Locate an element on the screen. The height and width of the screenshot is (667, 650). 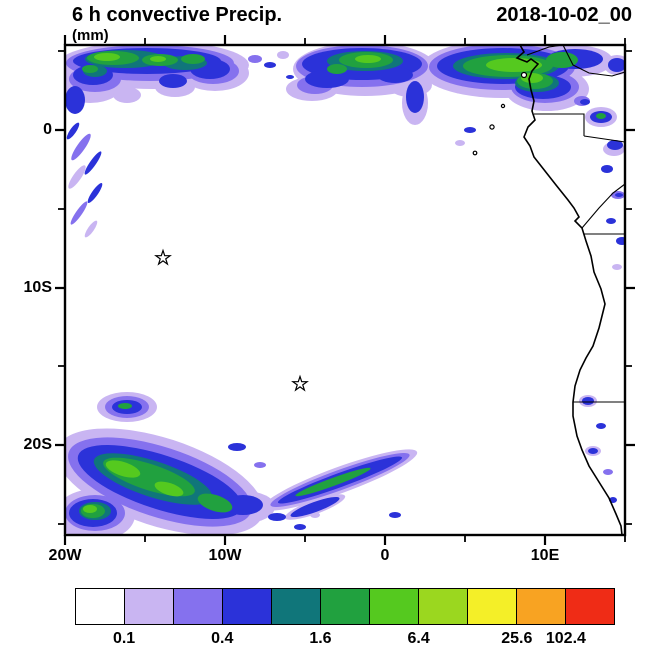
x-tick-label-10w: 10W is located at coordinates (225, 555).